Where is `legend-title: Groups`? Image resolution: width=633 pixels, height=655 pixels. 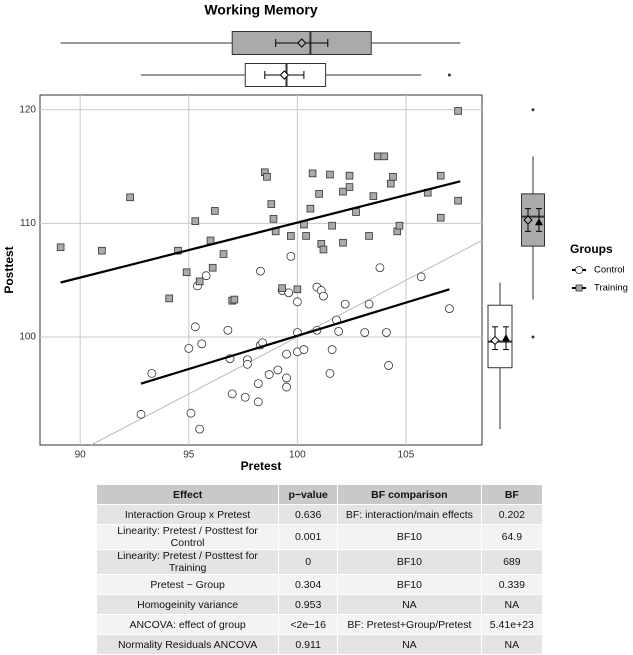 legend-title: Groups is located at coordinates (591, 249).